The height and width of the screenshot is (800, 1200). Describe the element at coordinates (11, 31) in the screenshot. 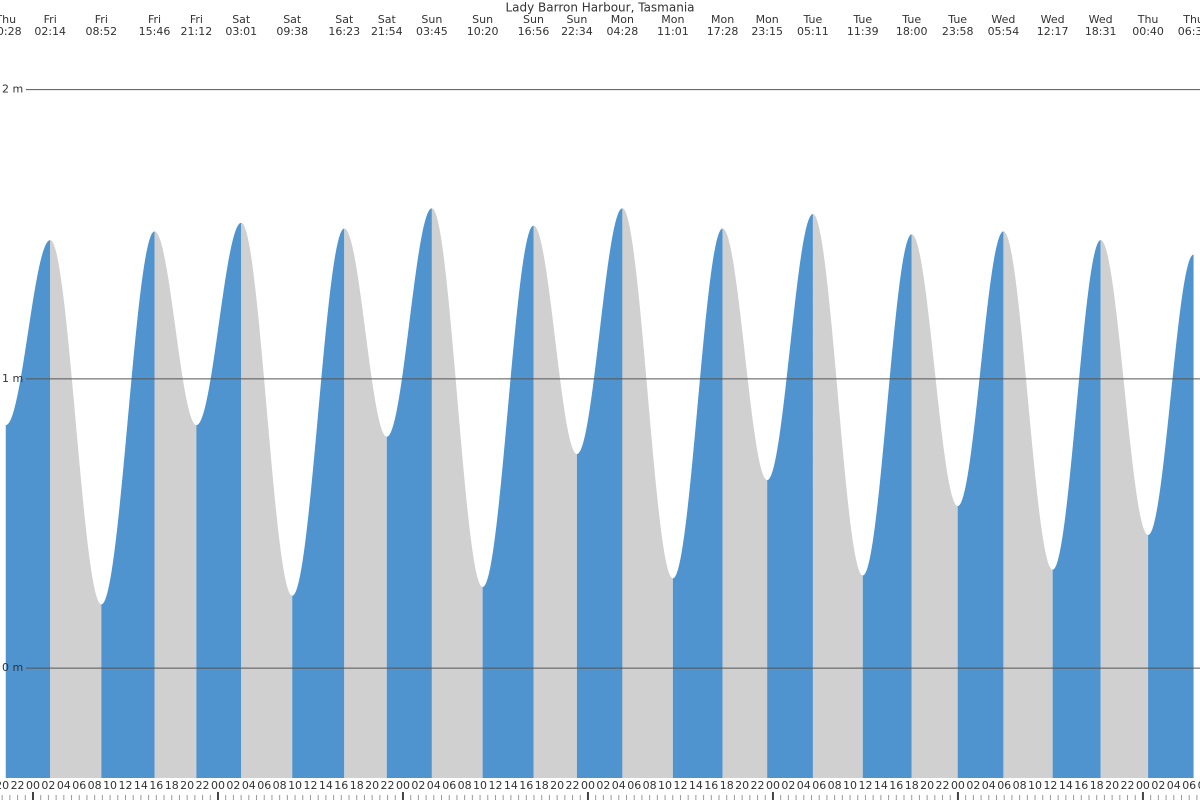

I see `extreme-time: 20:28` at that location.